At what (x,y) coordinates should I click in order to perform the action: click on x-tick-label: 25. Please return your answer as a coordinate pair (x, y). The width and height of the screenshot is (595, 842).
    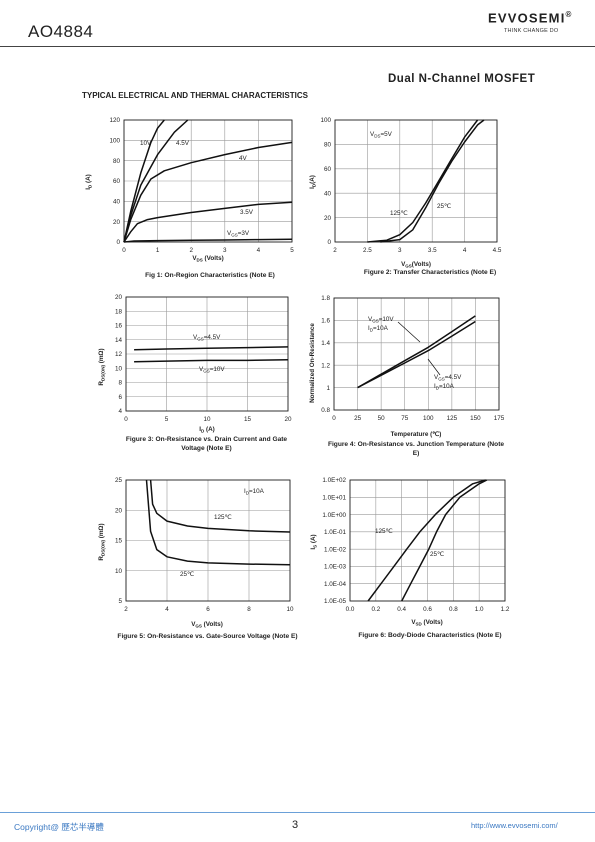
    Looking at the image, I should click on (358, 418).